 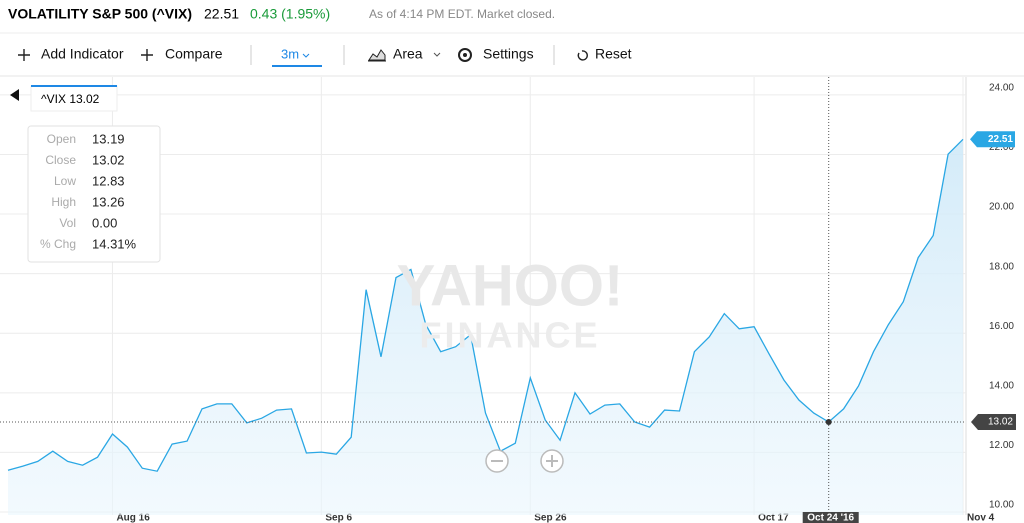 I want to click on zoom-out-button, so click(x=497, y=461).